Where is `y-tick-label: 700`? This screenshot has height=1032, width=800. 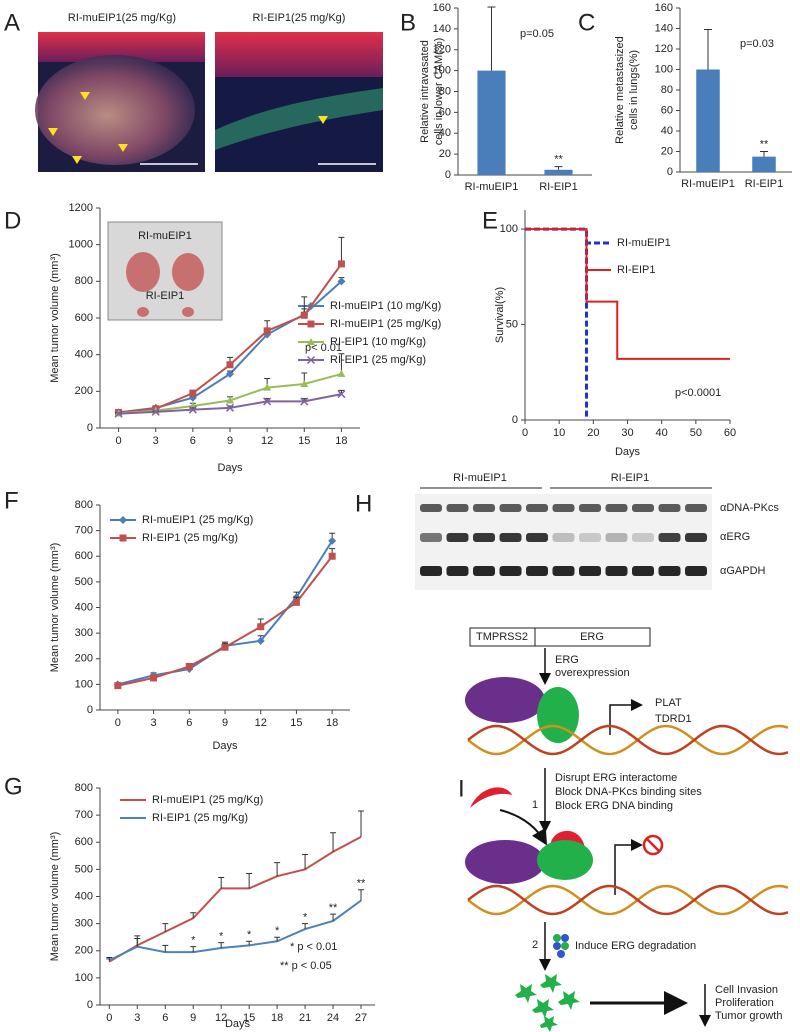
y-tick-label: 700 is located at coordinates (84, 815).